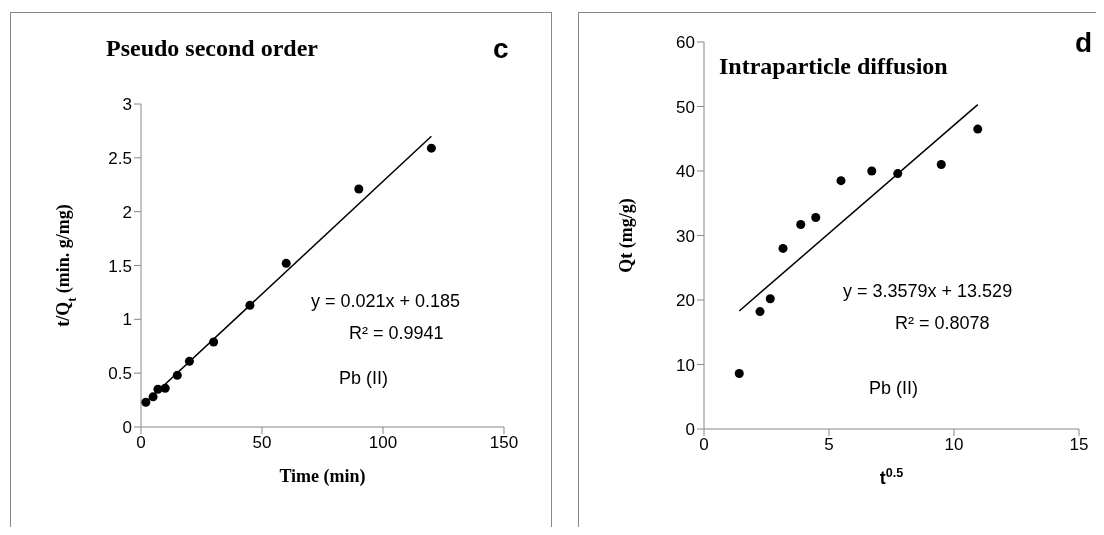  Describe the element at coordinates (685, 236) in the screenshot. I see `y-tick-label: 30` at that location.